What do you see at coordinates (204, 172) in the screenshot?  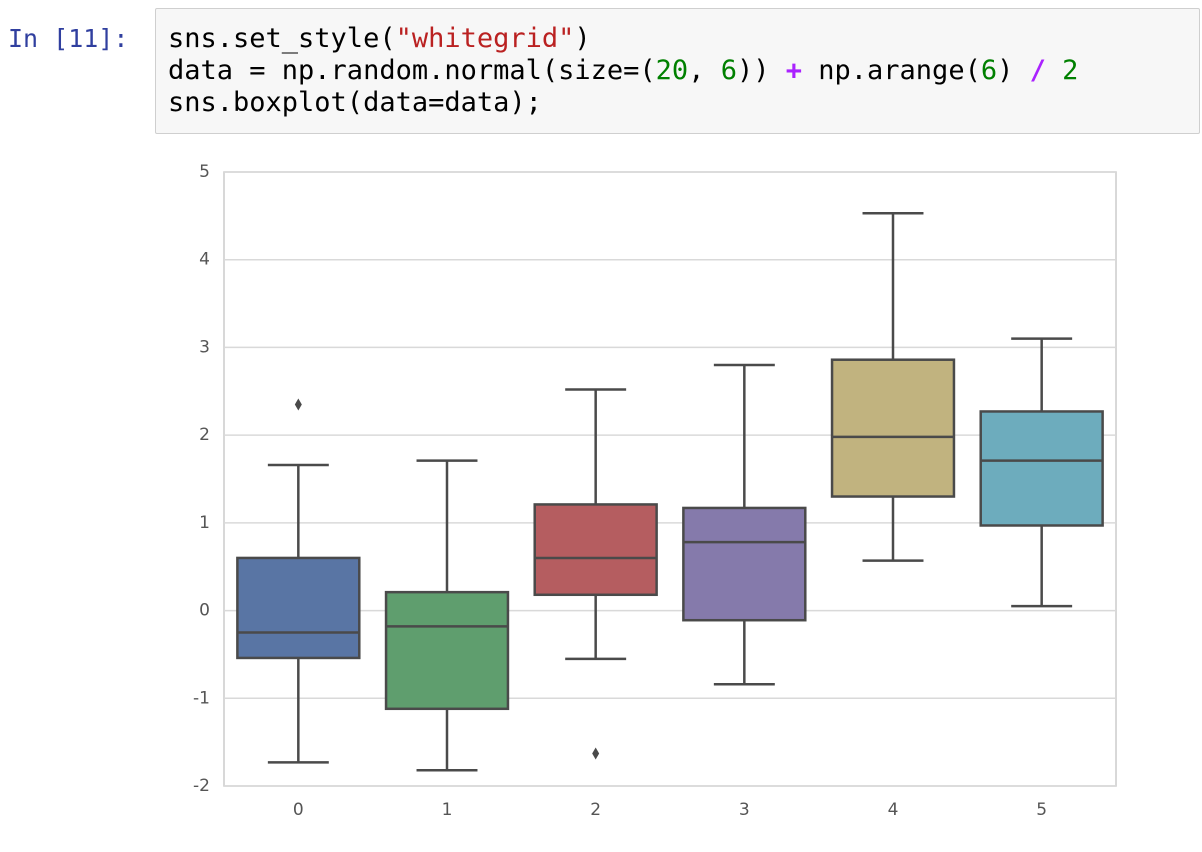 I see `y-tick-label: 5` at bounding box center [204, 172].